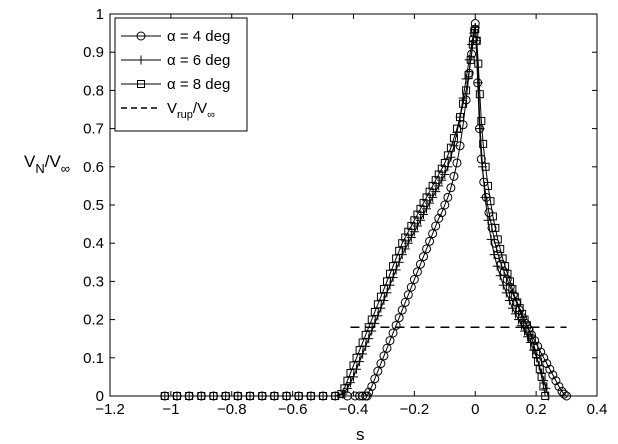 The width and height of the screenshot is (618, 444). What do you see at coordinates (168, 110) in the screenshot?
I see `legend-item: Vrup/V∞` at bounding box center [168, 110].